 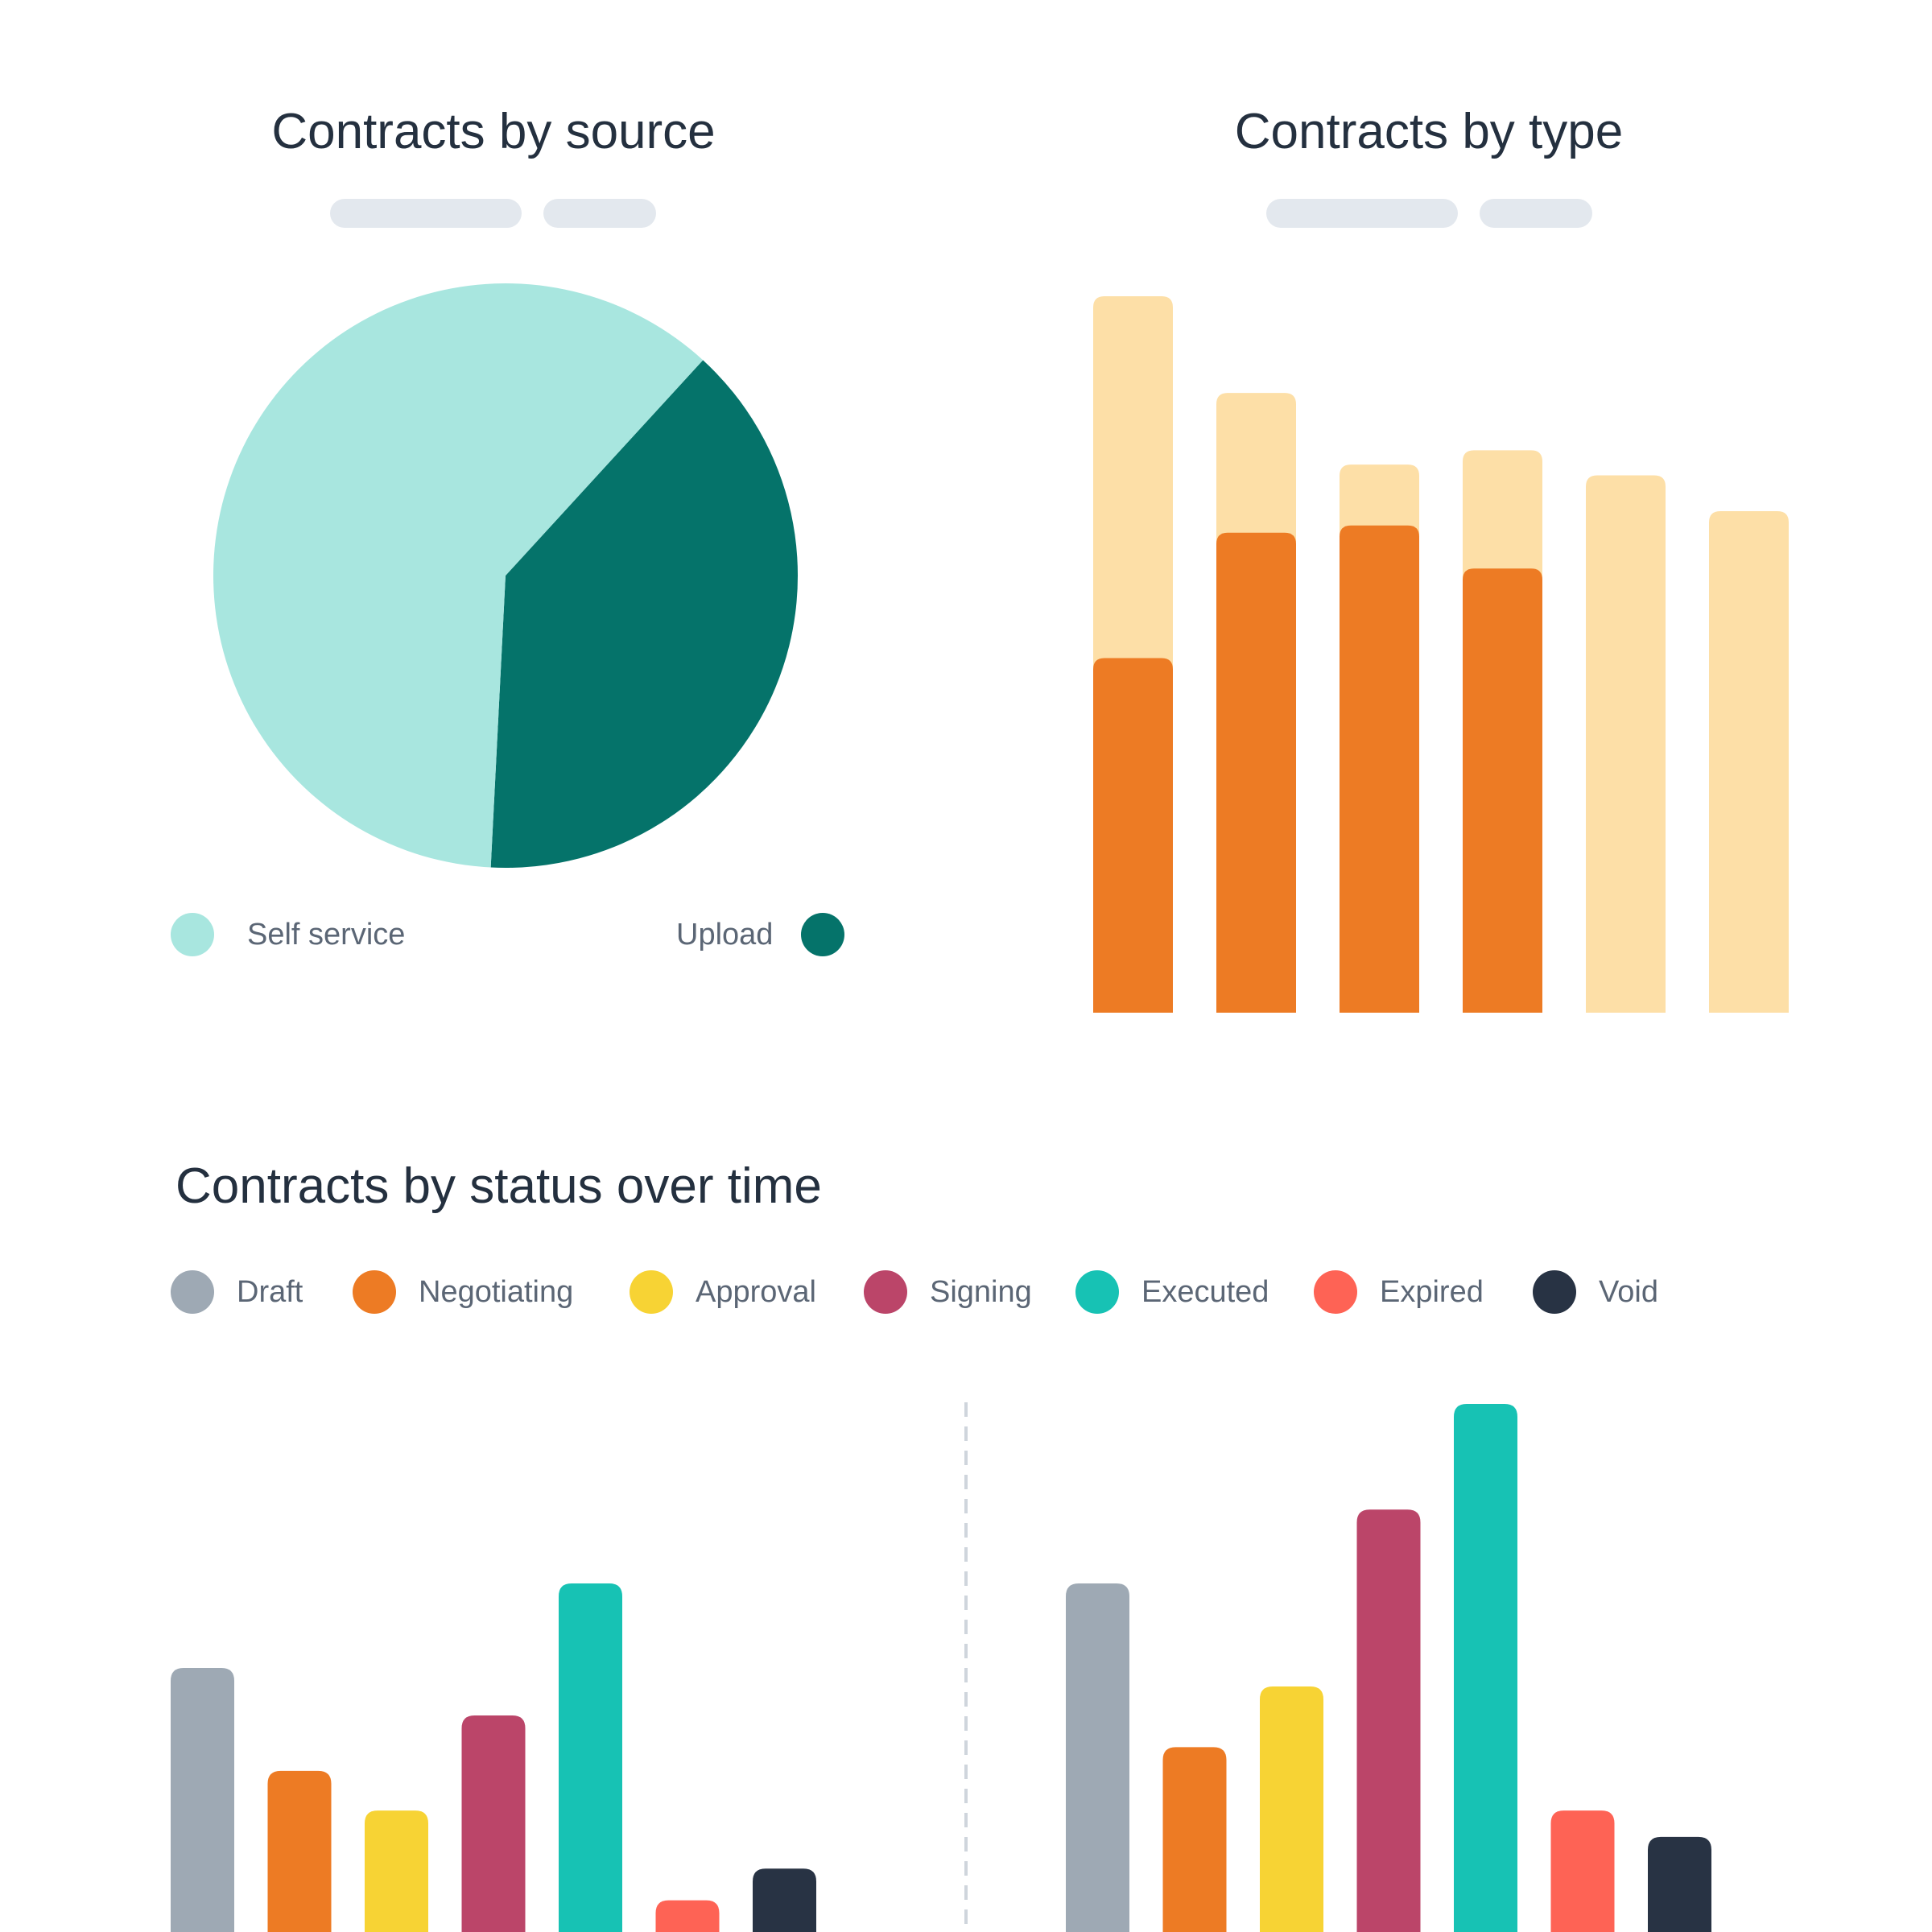 What do you see at coordinates (374, 1292) in the screenshot?
I see `legend-swatch-negotiating` at bounding box center [374, 1292].